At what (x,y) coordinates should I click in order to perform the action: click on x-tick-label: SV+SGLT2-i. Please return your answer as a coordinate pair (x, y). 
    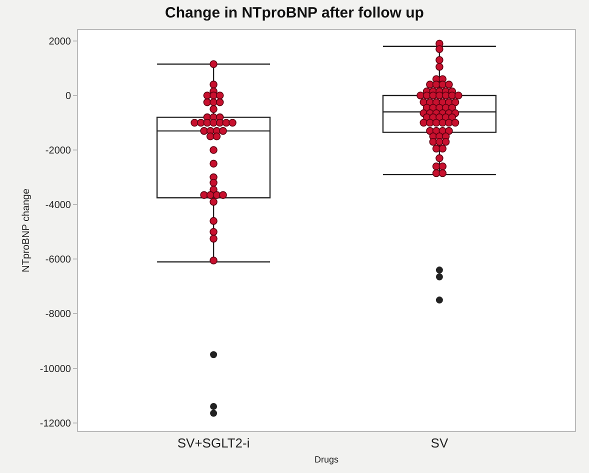
    Looking at the image, I should click on (213, 443).